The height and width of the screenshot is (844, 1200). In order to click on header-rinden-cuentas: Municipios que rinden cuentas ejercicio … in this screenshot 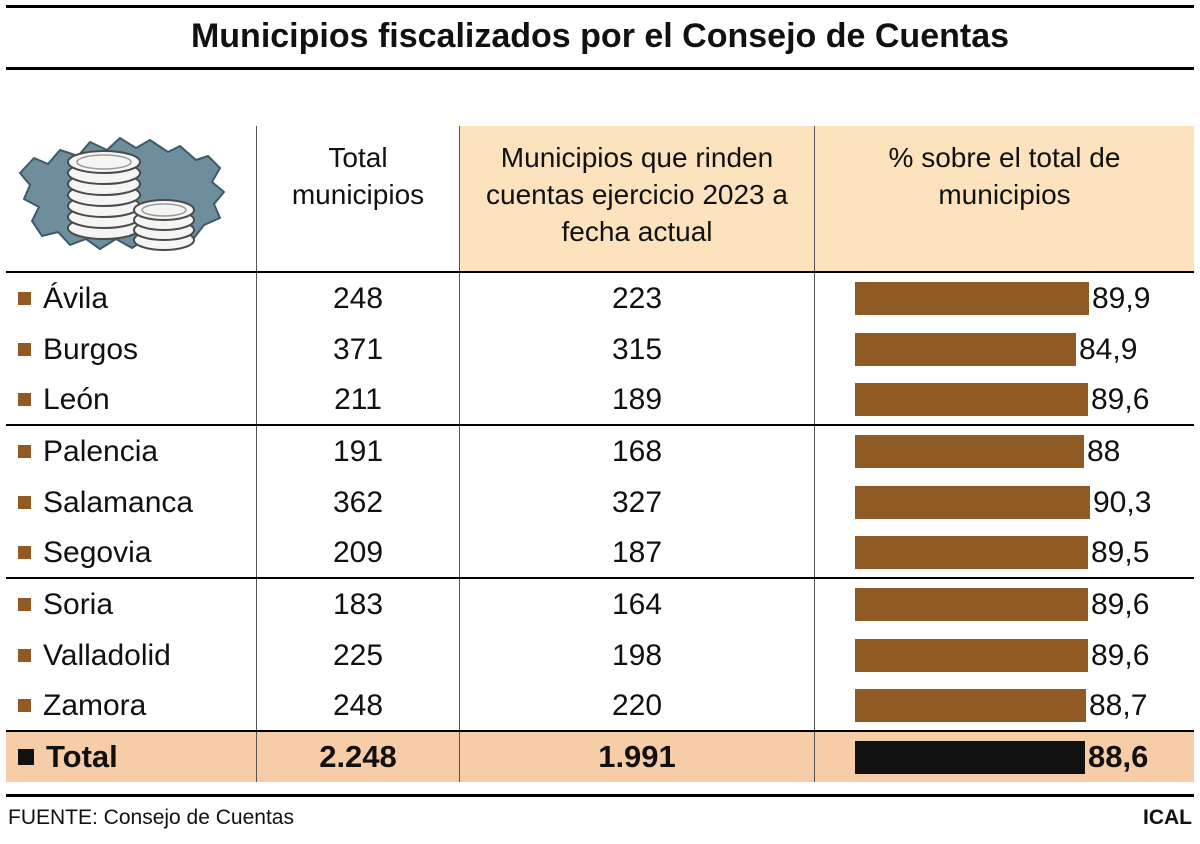, I will do `click(636, 198)`.